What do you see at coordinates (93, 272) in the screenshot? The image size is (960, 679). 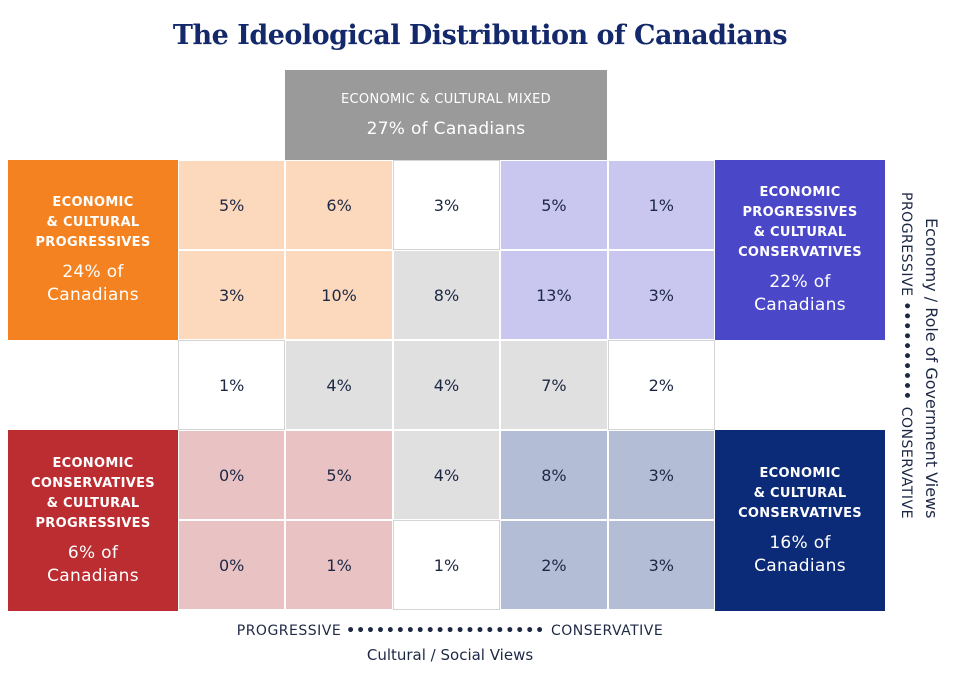 I see `group-share-line: 24% of` at bounding box center [93, 272].